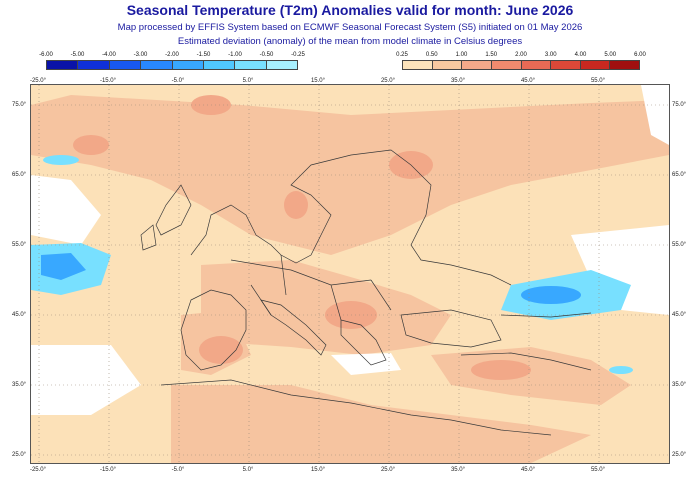  What do you see at coordinates (46, 55) in the screenshot?
I see `legend-tick-label: -6.00` at bounding box center [46, 55].